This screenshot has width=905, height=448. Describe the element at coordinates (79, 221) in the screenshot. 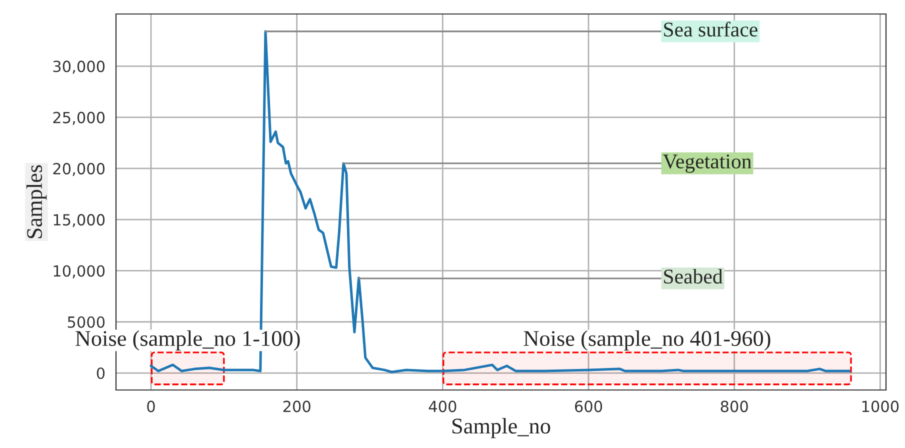

I see `y-tick-label: 15,000` at that location.